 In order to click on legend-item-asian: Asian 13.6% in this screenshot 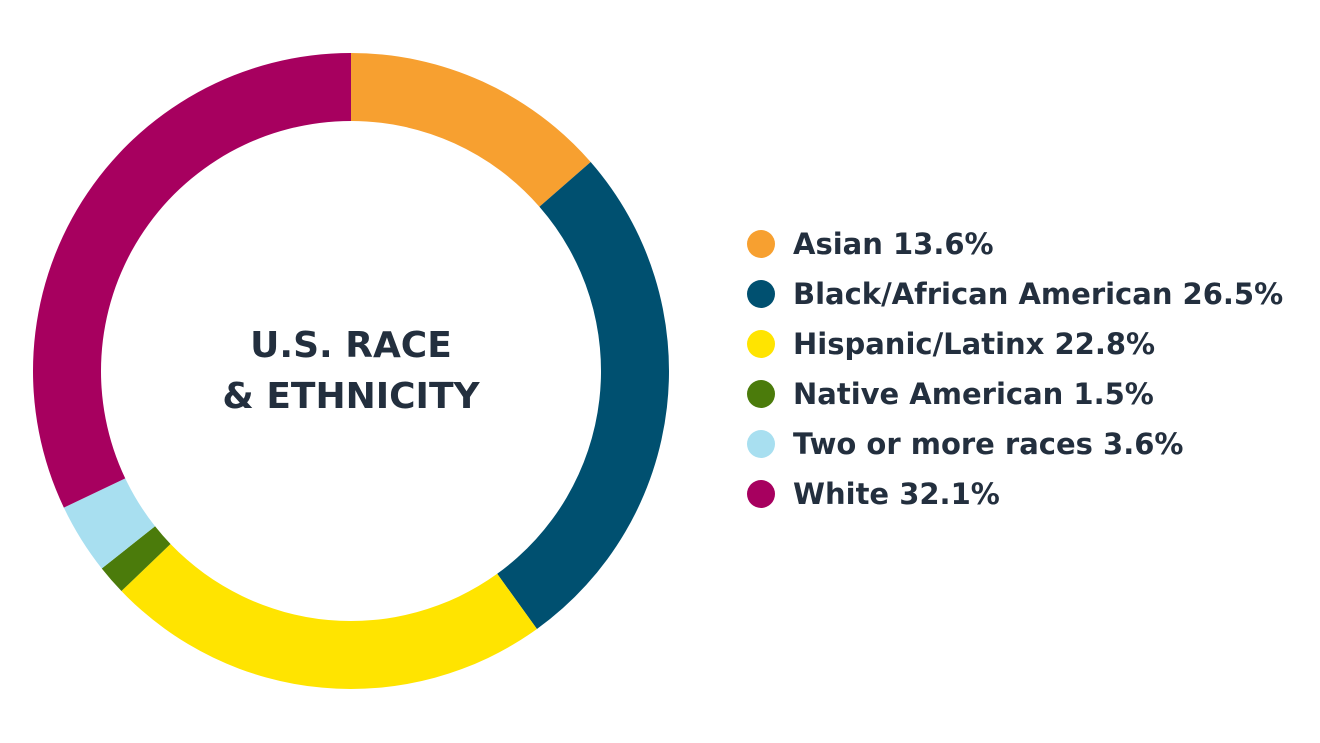, I will do `click(870, 244)`.